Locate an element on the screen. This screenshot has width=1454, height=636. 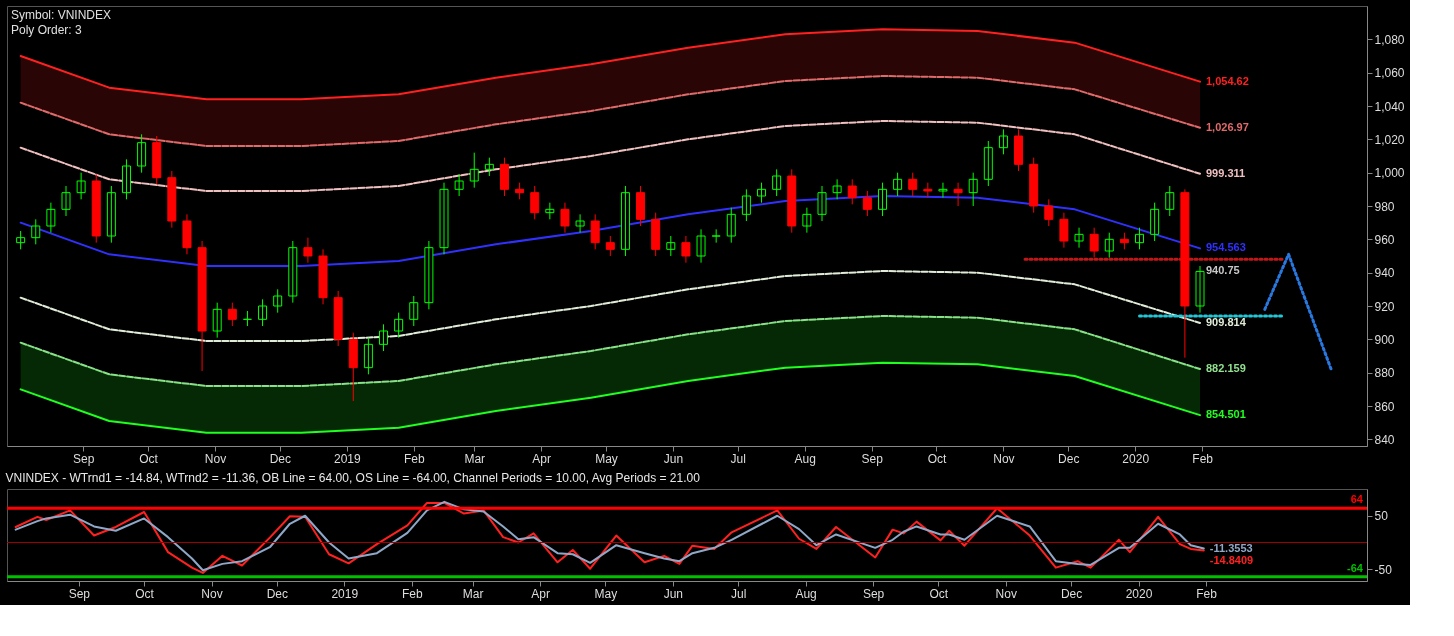
ref-line-label: -64 is located at coordinates (1355, 567).